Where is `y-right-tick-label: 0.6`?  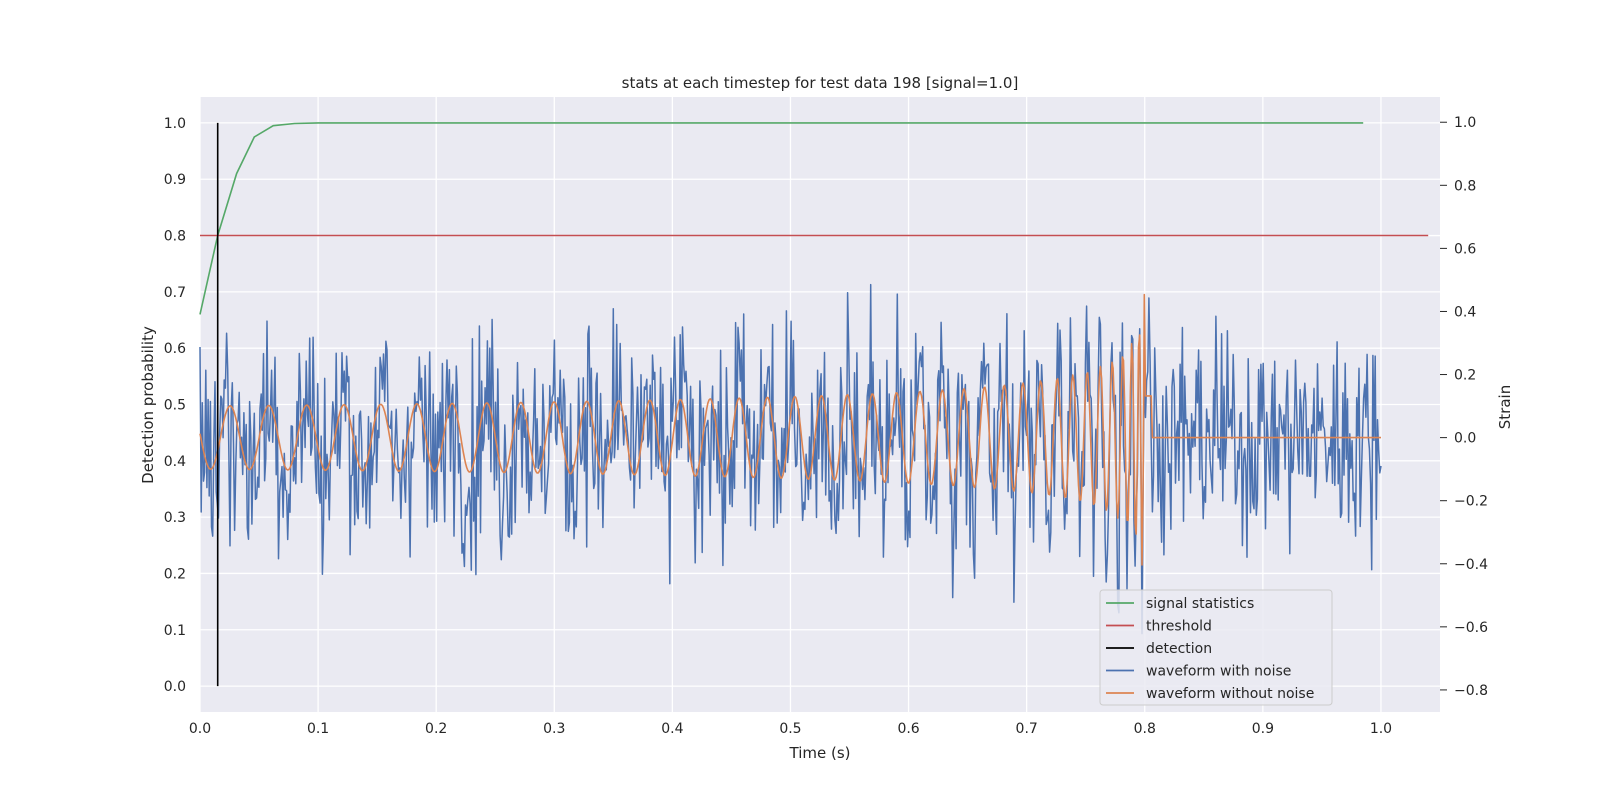
y-right-tick-label: 0.6 is located at coordinates (1465, 249).